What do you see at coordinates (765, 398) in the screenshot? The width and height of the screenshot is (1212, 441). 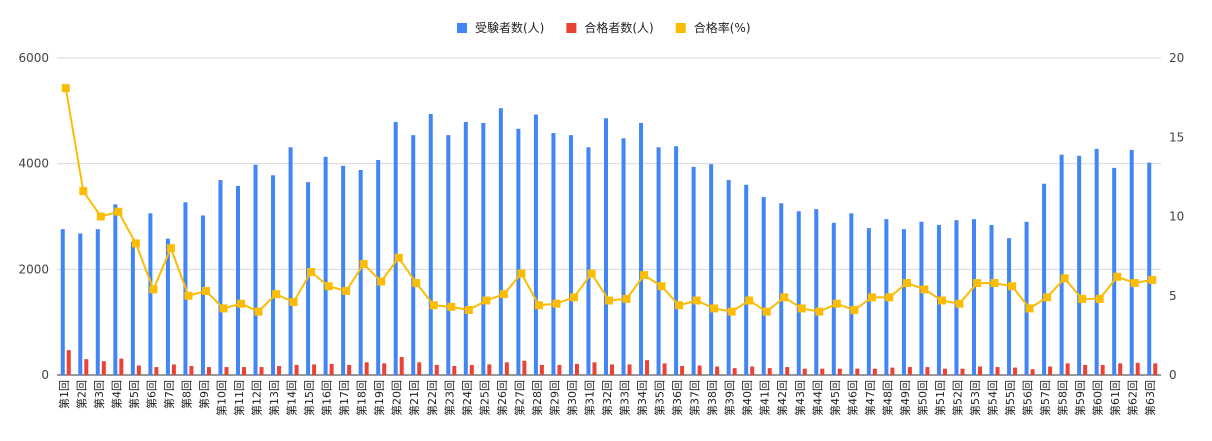 I see `x-tick-label: 第41回` at bounding box center [765, 398].